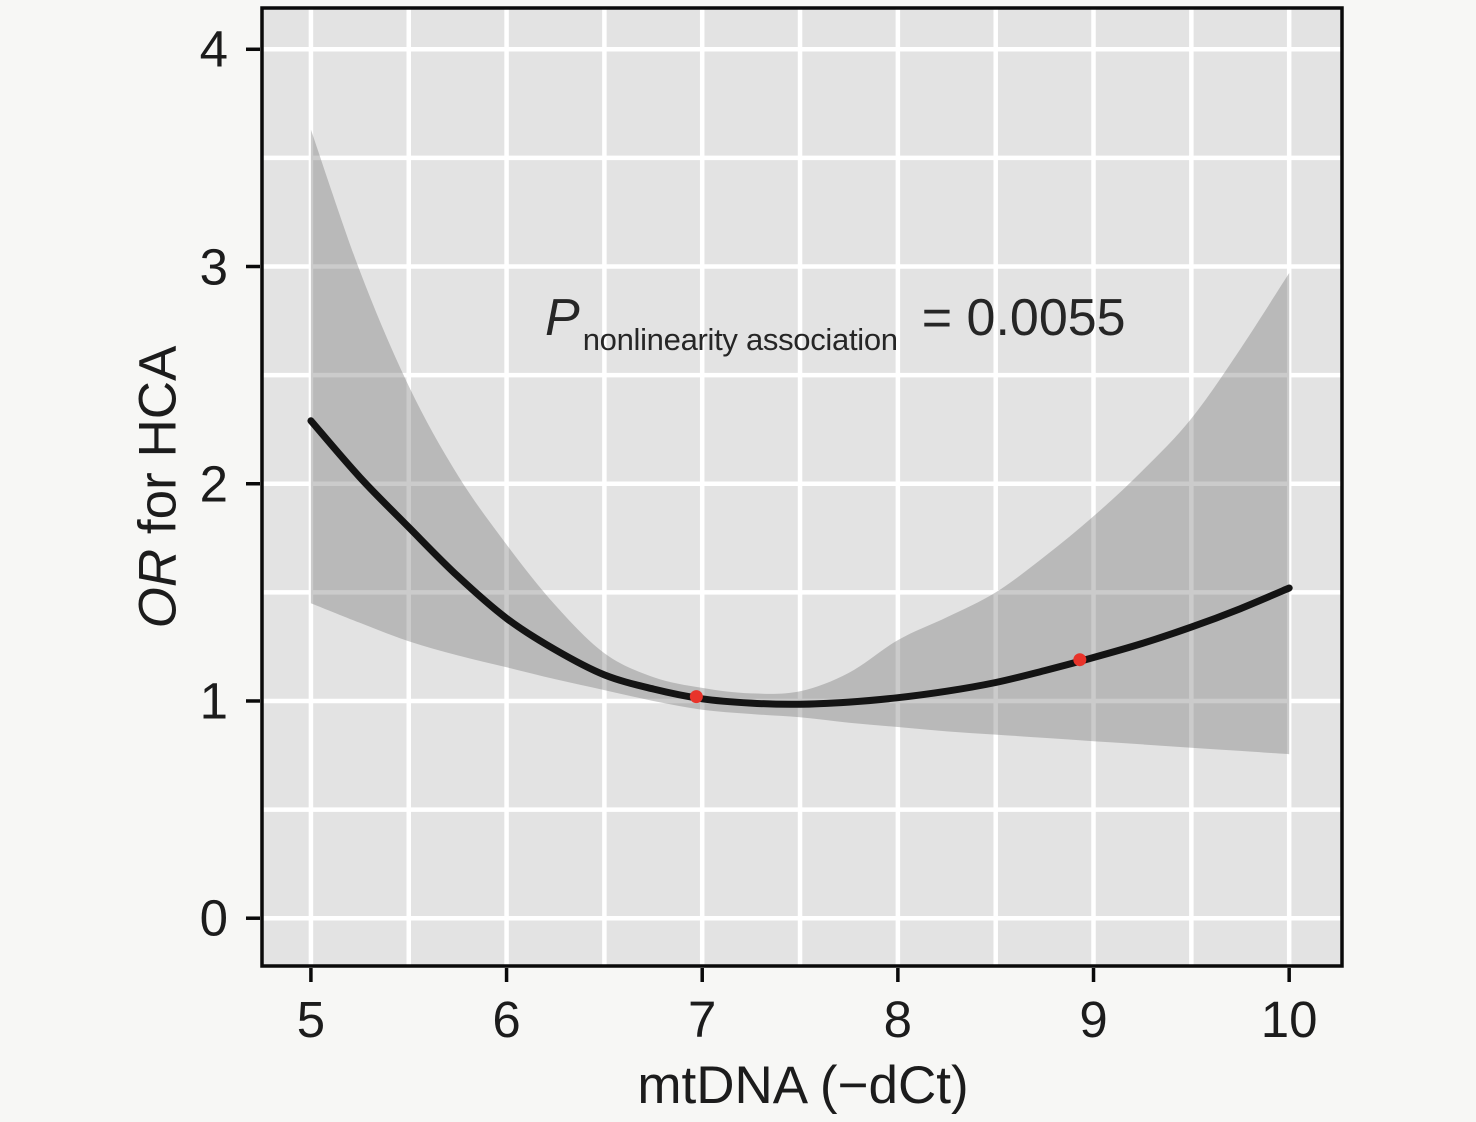 This screenshot has height=1122, width=1476. What do you see at coordinates (1289, 1019) in the screenshot?
I see `x-tick-label: 10` at bounding box center [1289, 1019].